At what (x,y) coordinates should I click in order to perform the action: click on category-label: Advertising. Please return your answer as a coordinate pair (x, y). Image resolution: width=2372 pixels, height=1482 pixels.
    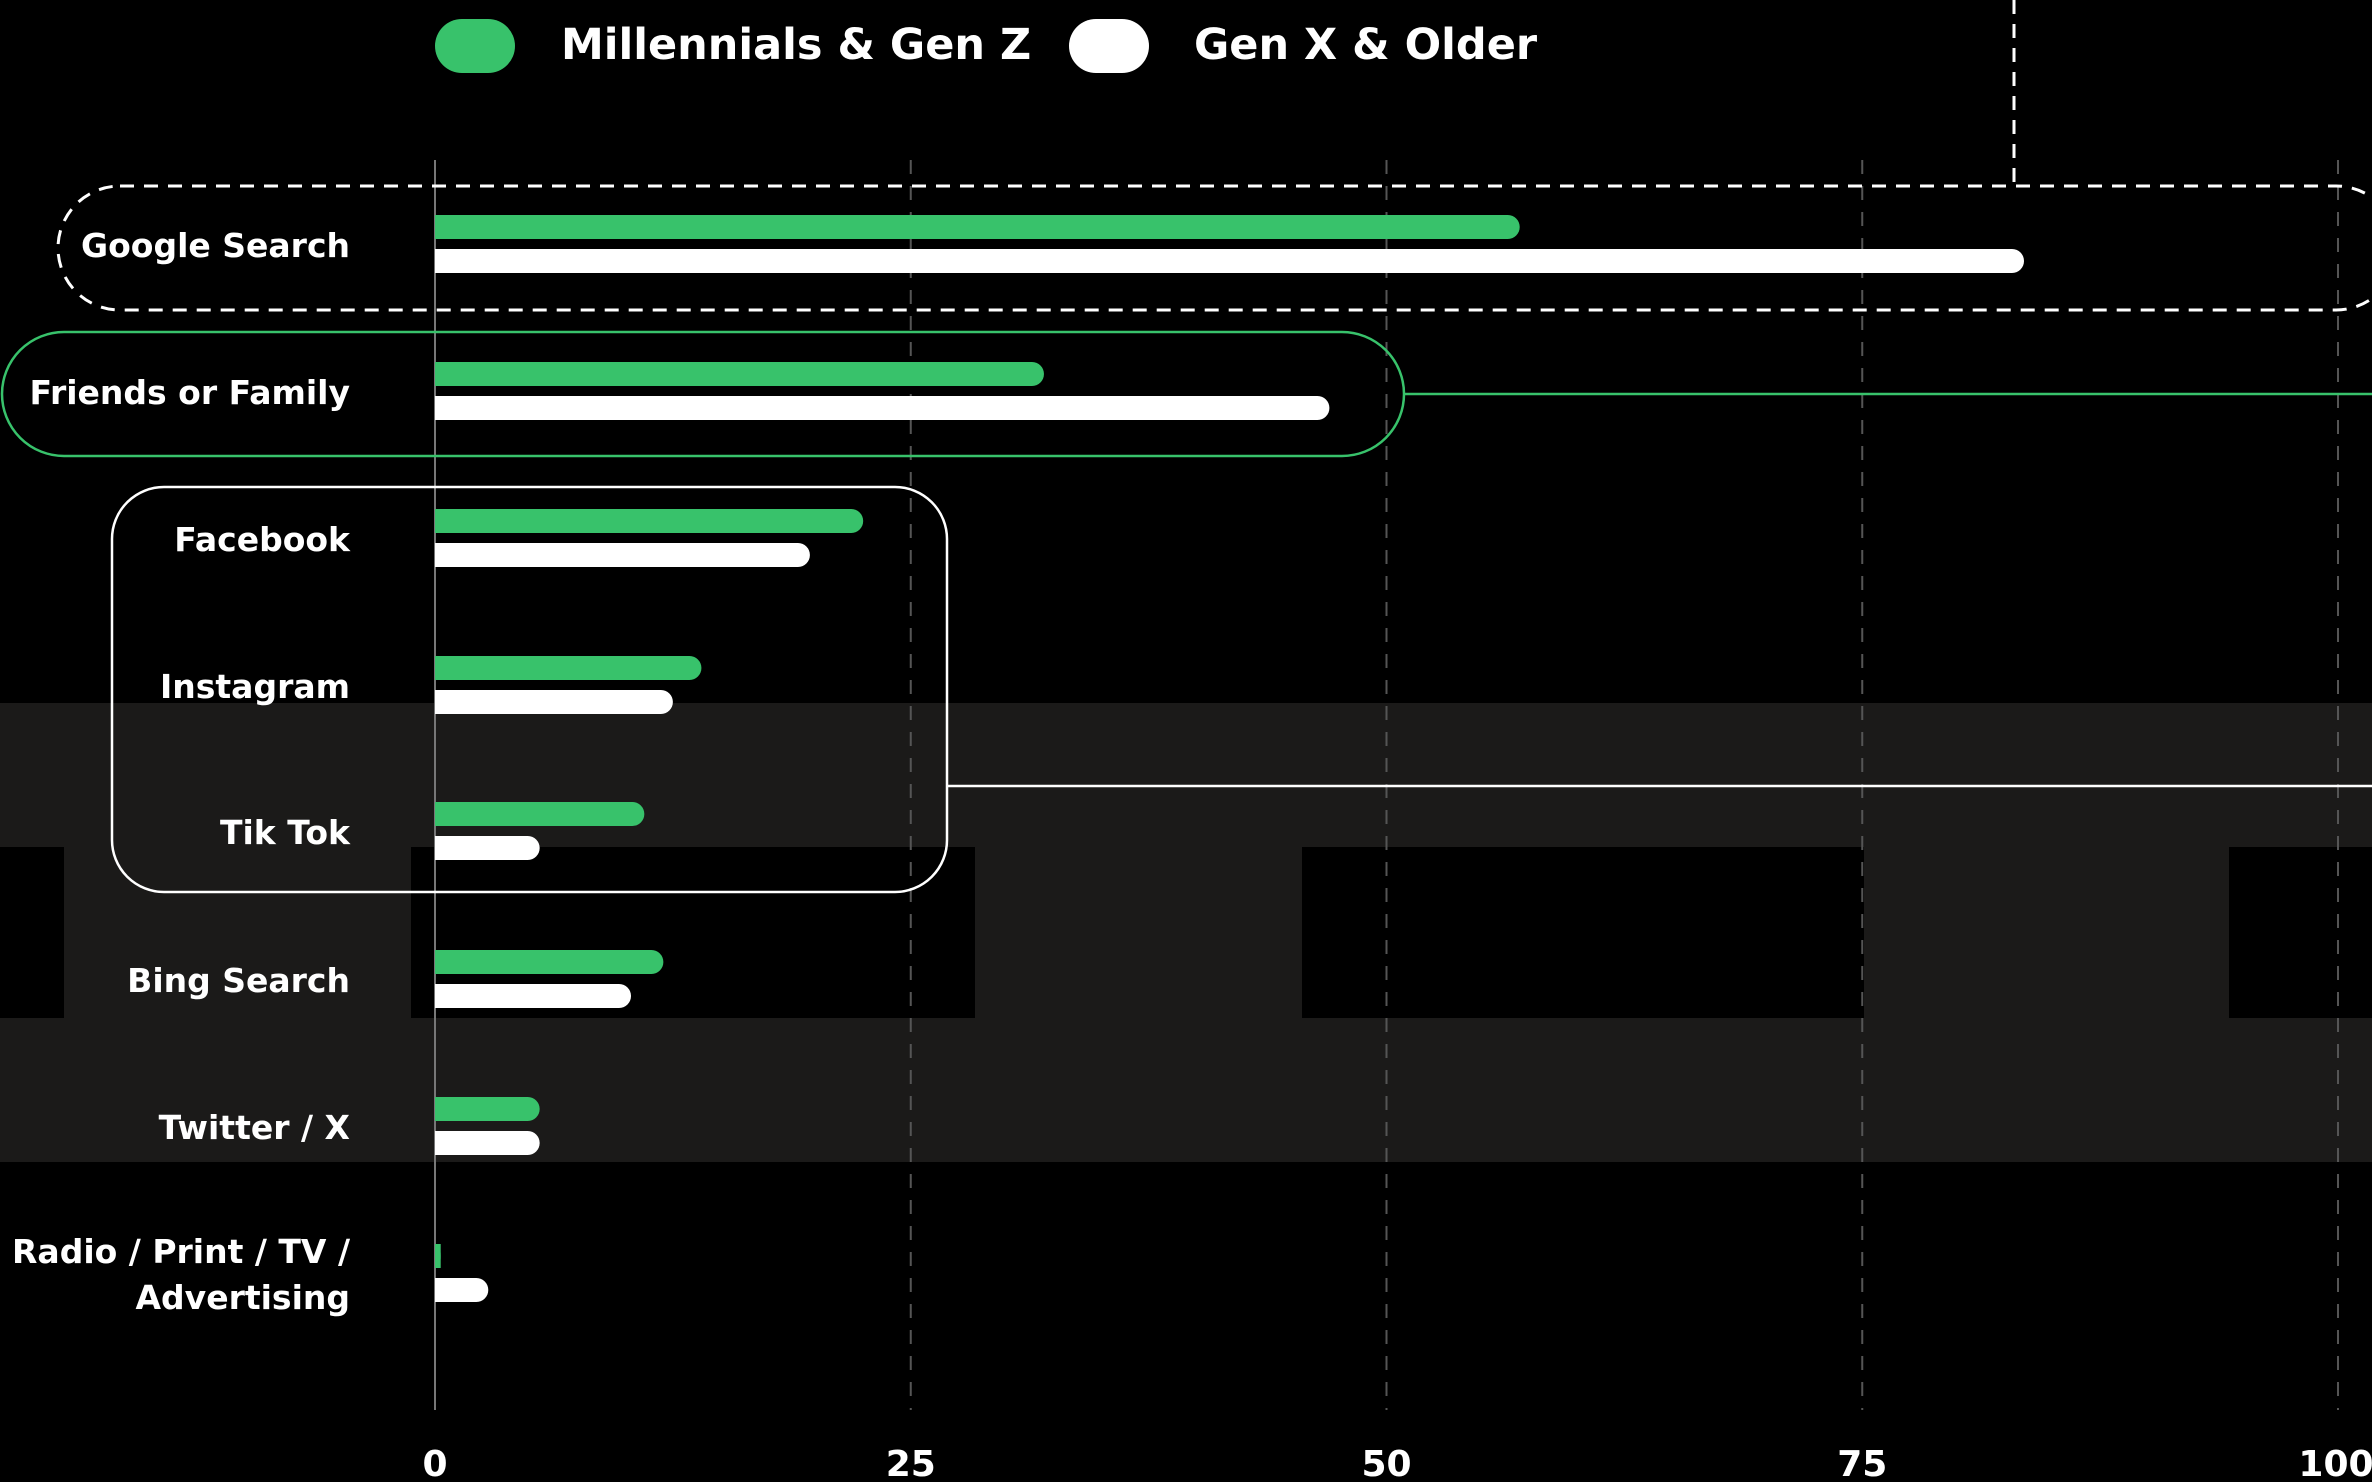
    Looking at the image, I should click on (243, 1297).